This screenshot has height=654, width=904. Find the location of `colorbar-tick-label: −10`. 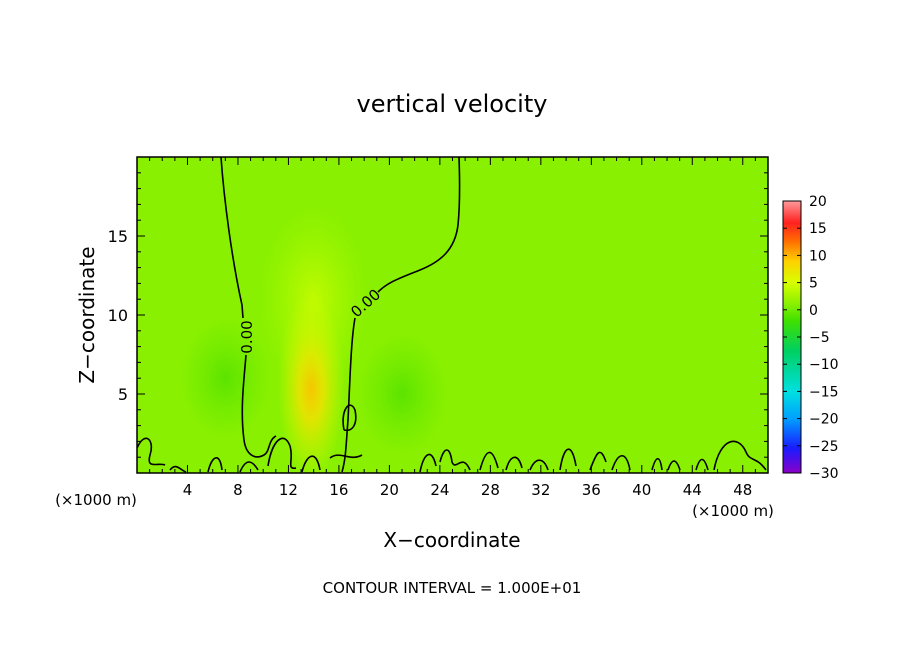

colorbar-tick-label: −10 is located at coordinates (824, 365).